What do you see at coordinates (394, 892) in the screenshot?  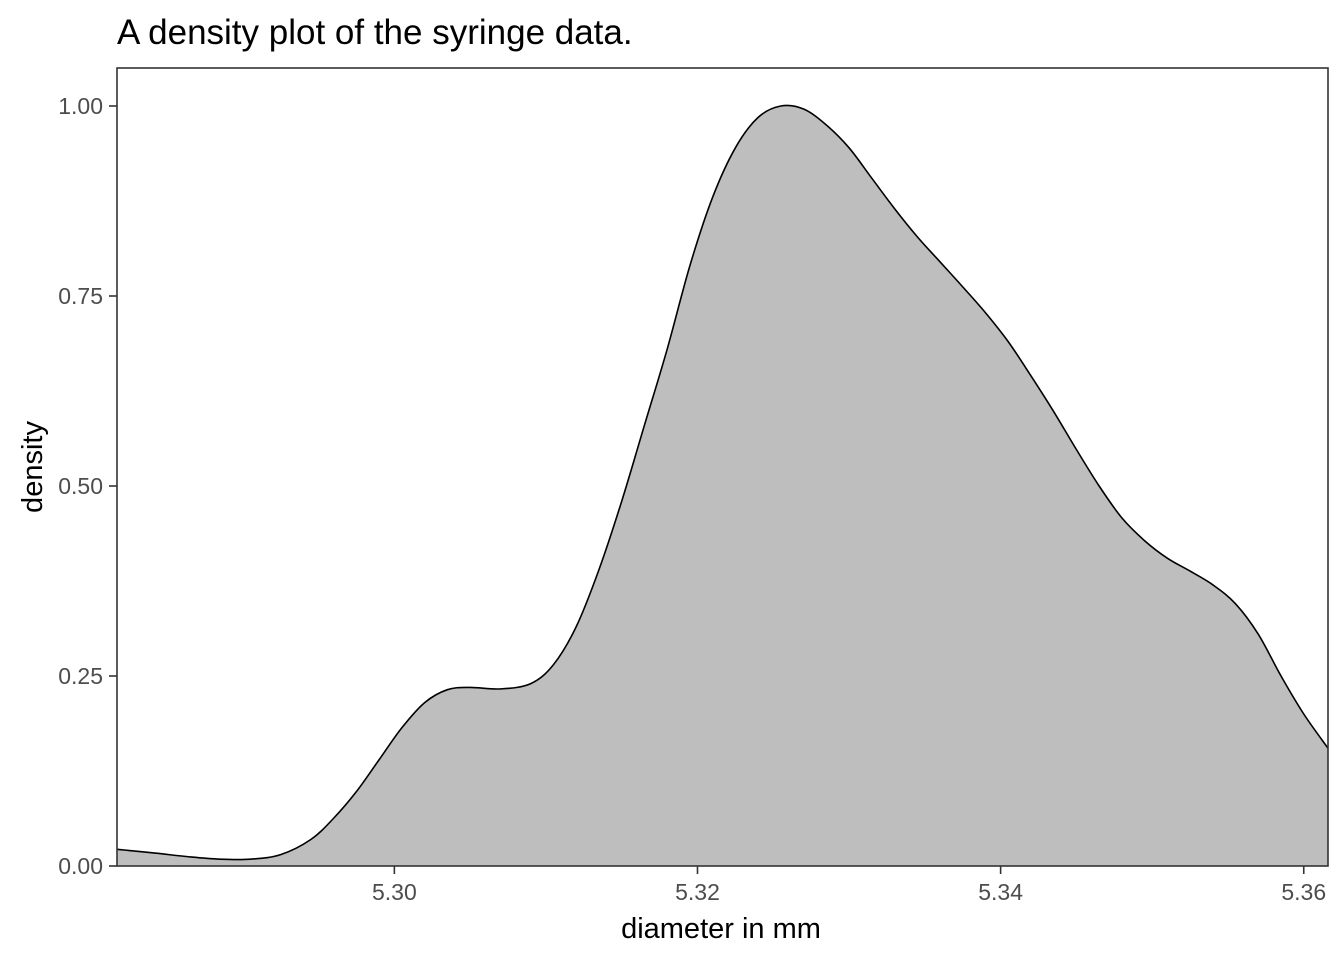 I see `x-tick-label: 5.30` at bounding box center [394, 892].